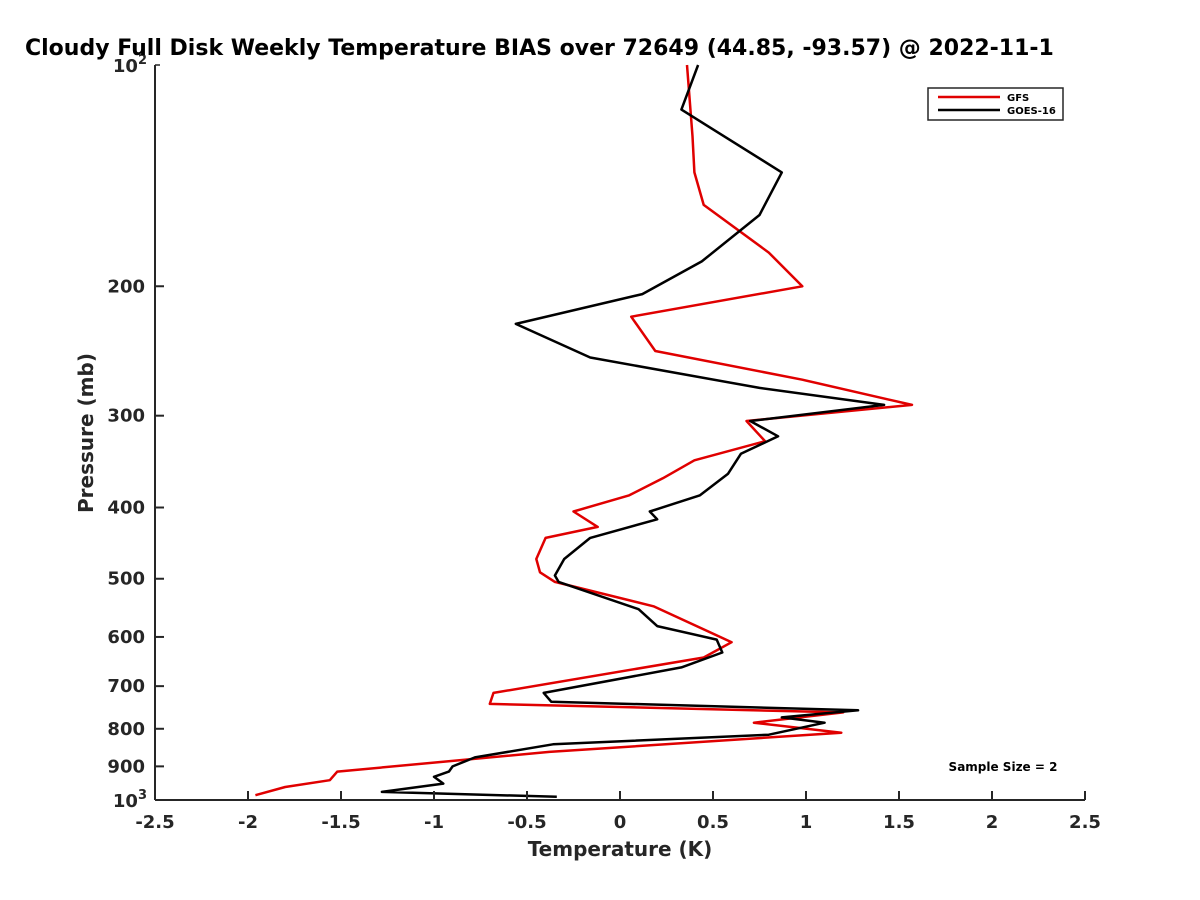  What do you see at coordinates (340, 822) in the screenshot?
I see `x-tick-label: -1.5` at bounding box center [340, 822].